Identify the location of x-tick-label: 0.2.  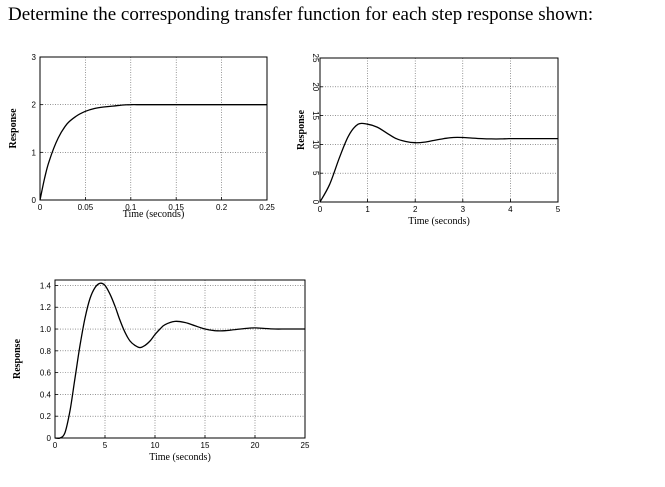
(222, 207).